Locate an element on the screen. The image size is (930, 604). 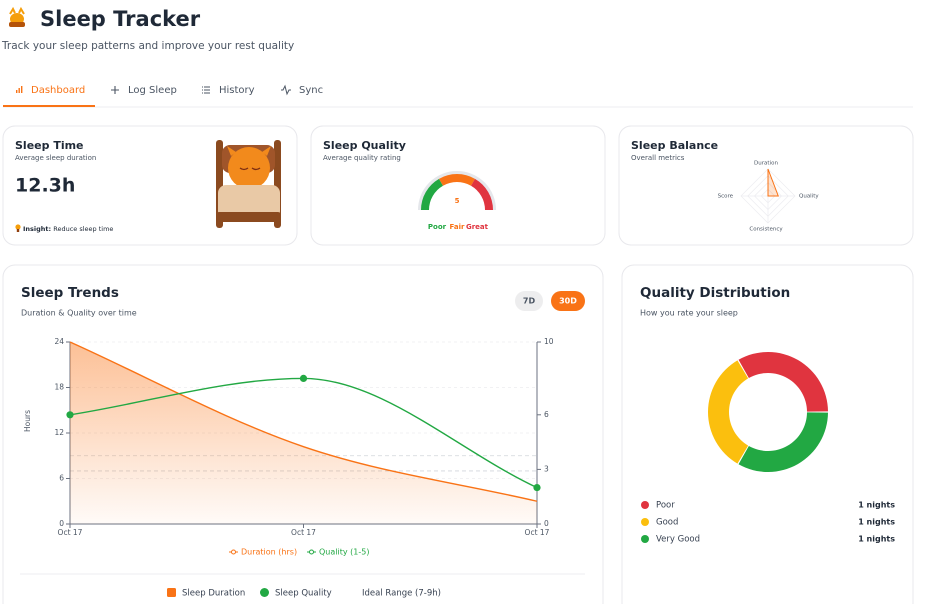
y-tick-label: 6 is located at coordinates (61, 478).